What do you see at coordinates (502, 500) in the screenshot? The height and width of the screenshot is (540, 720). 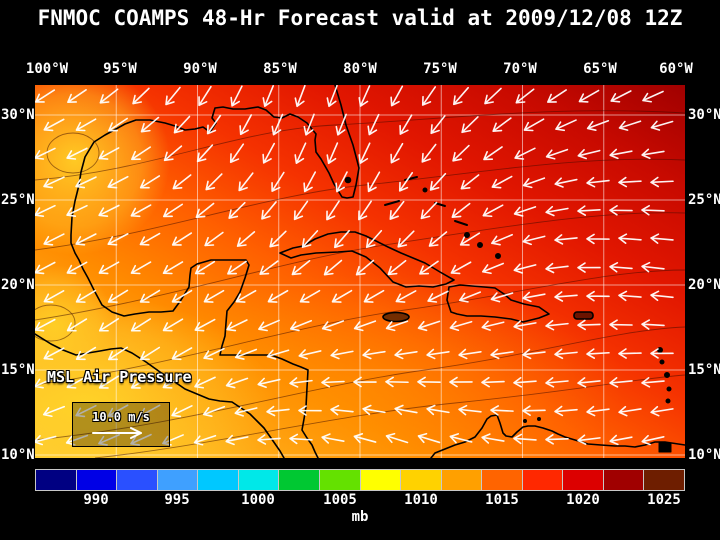 I see `colorbar-tick: 1015` at bounding box center [502, 500].